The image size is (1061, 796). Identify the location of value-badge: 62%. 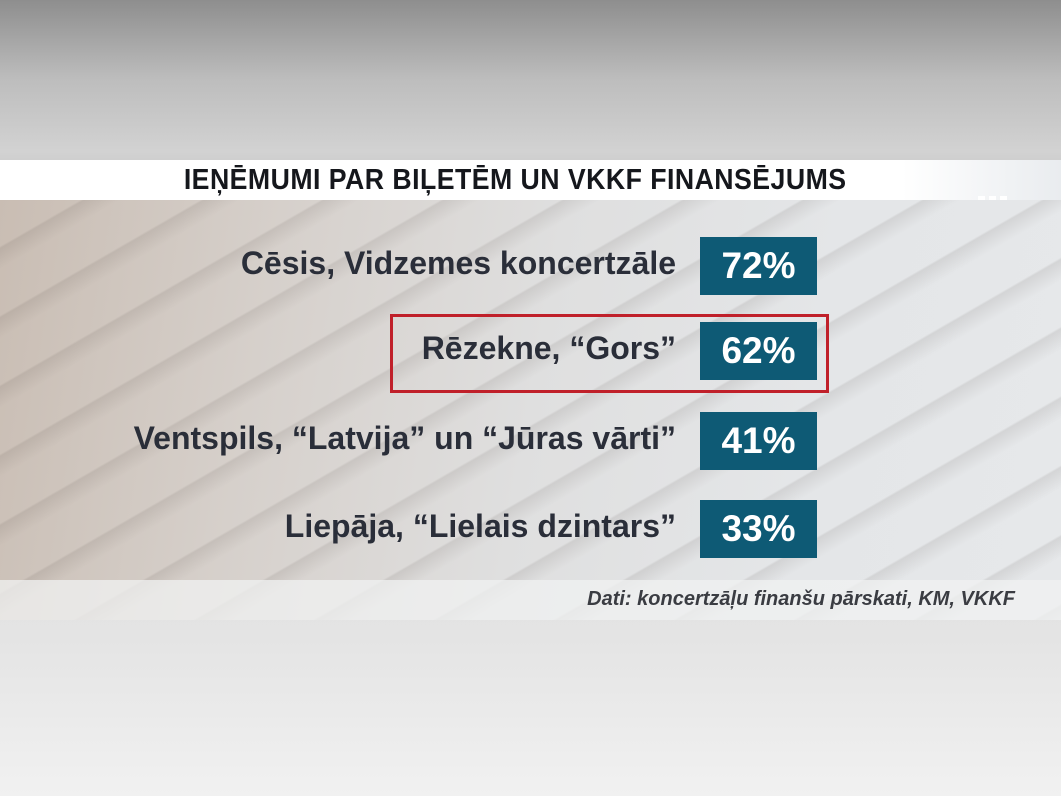
(758, 351).